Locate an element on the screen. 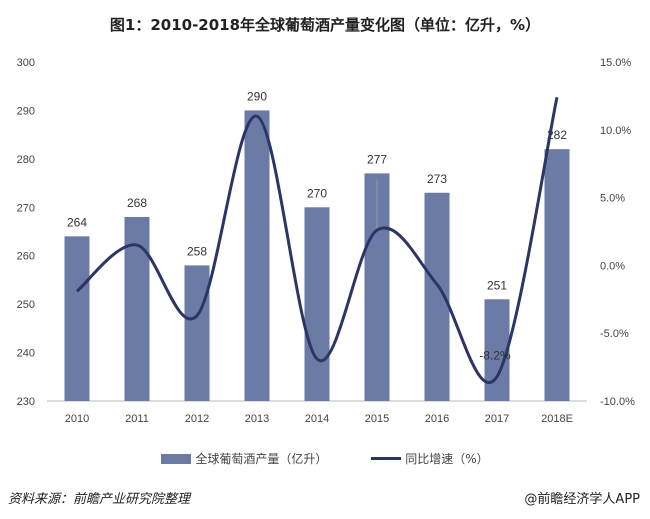 The image size is (650, 519). x-tick-label: 2018E is located at coordinates (557, 419).